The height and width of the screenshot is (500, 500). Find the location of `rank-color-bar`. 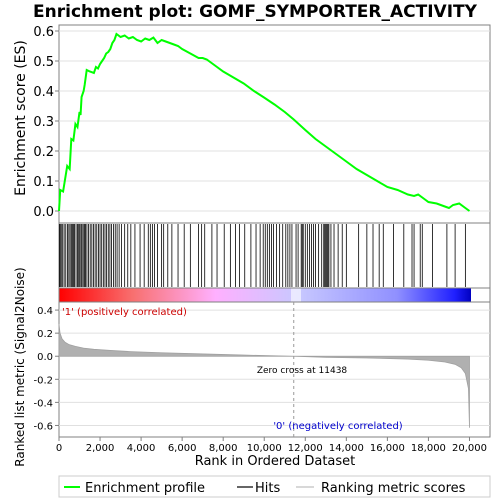

rank-color-bar is located at coordinates (274, 295).